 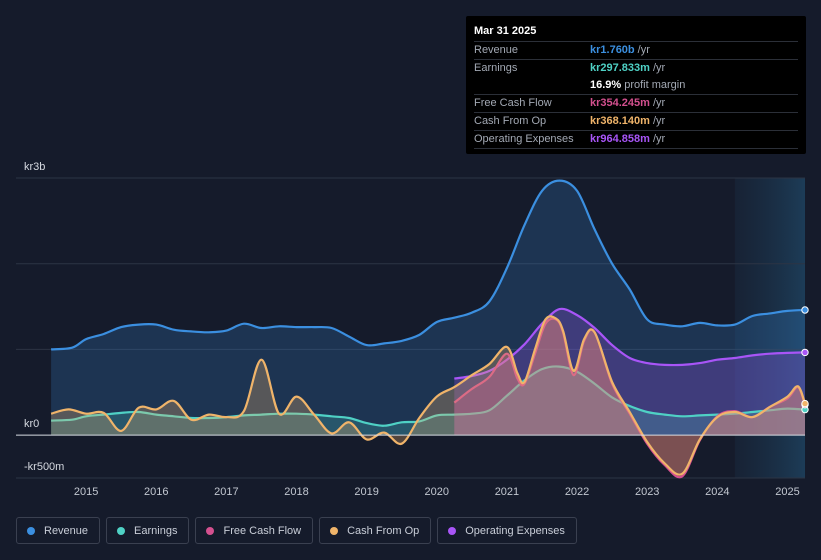 What do you see at coordinates (66, 530) in the screenshot?
I see `legend-label: Revenue` at bounding box center [66, 530].